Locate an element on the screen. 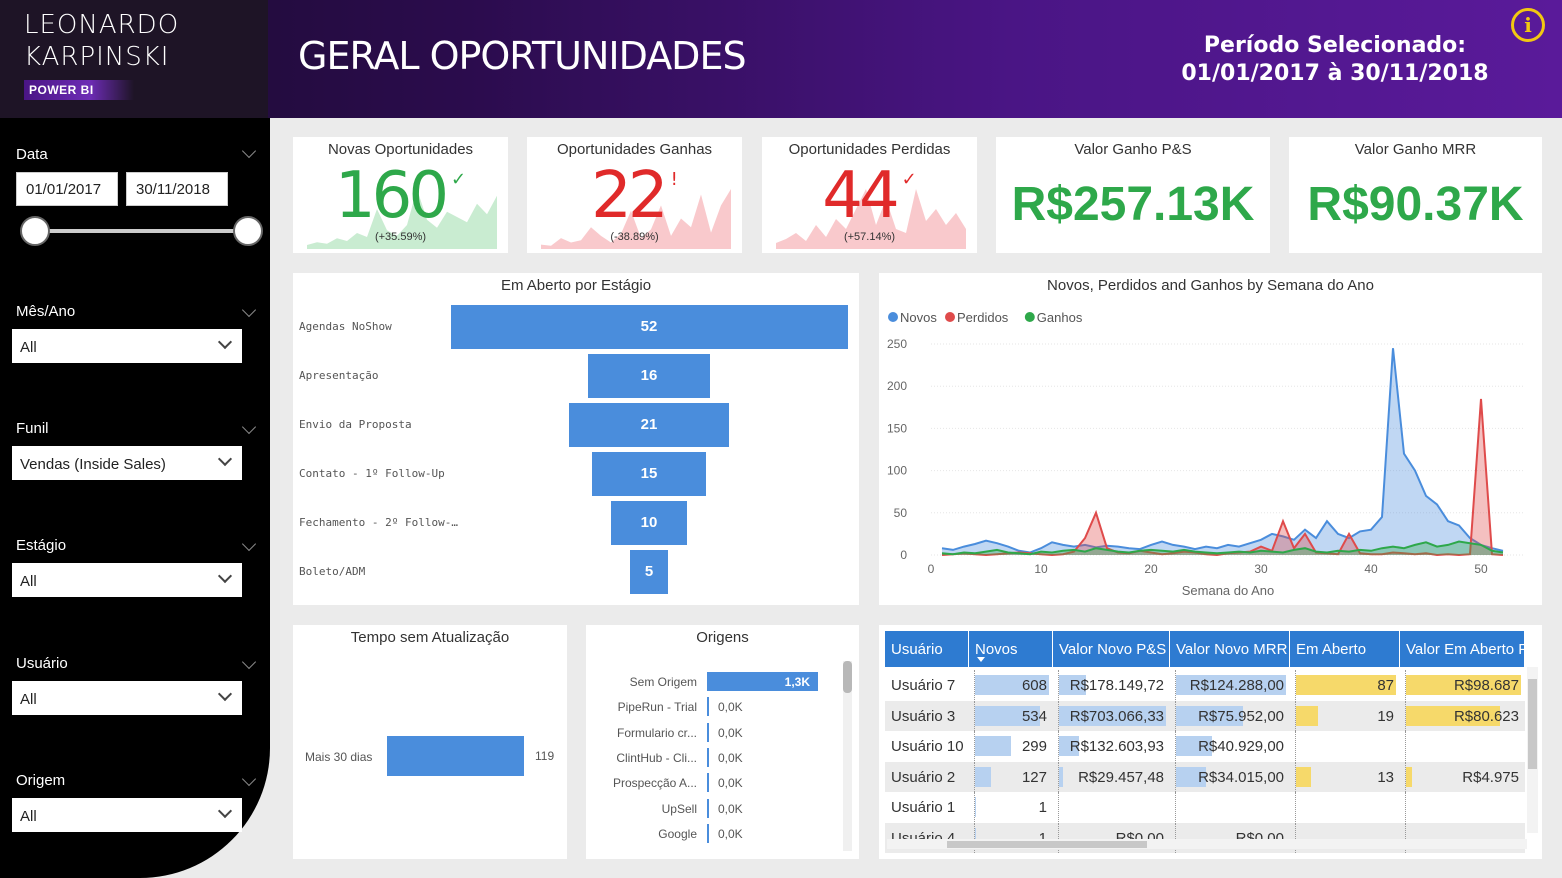 The width and height of the screenshot is (1562, 878). table-row: Usuário 1 1 is located at coordinates (1205, 807).